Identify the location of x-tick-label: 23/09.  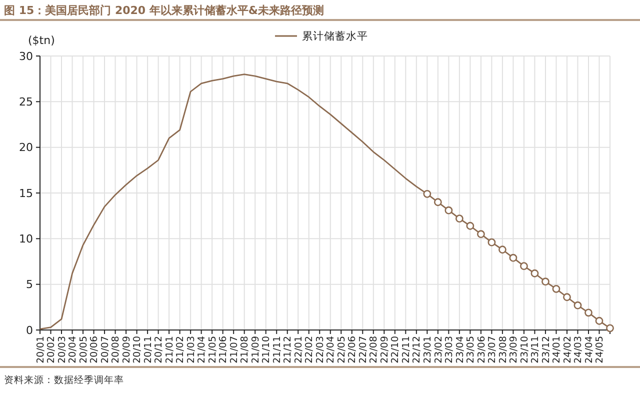
(514, 350).